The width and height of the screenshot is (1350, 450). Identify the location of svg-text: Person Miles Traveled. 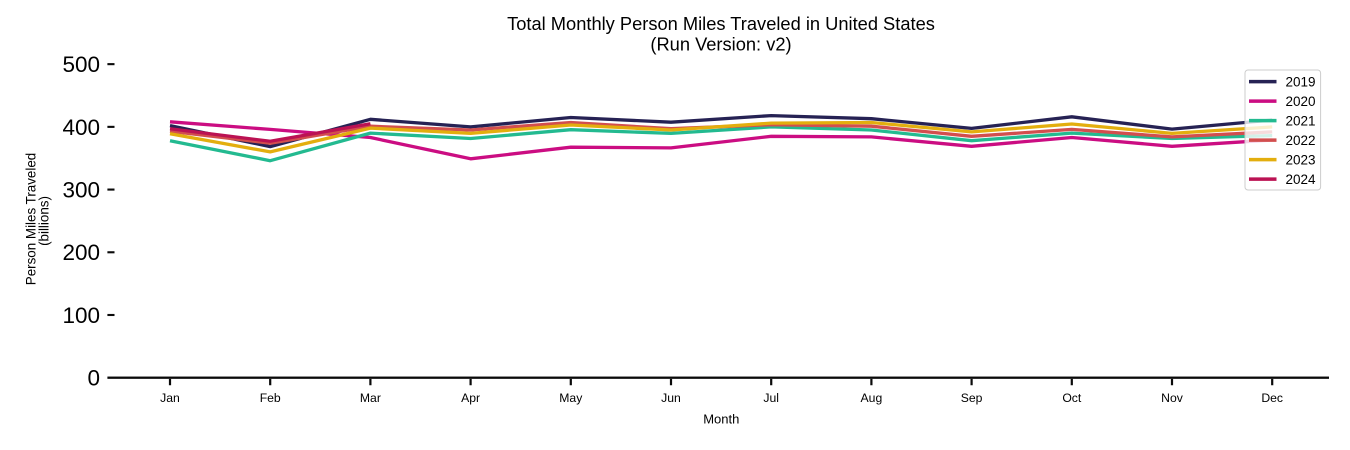
(30, 219).